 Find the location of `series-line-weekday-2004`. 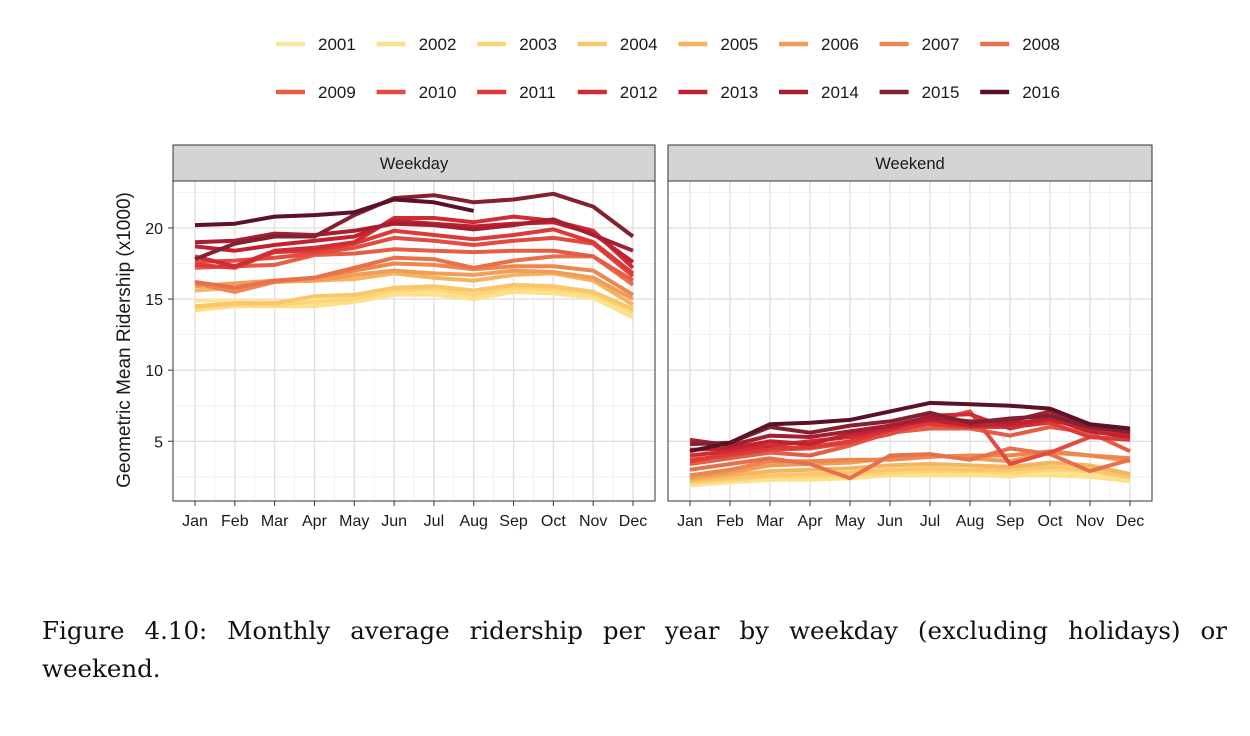

series-line-weekday-2004 is located at coordinates (414, 296).